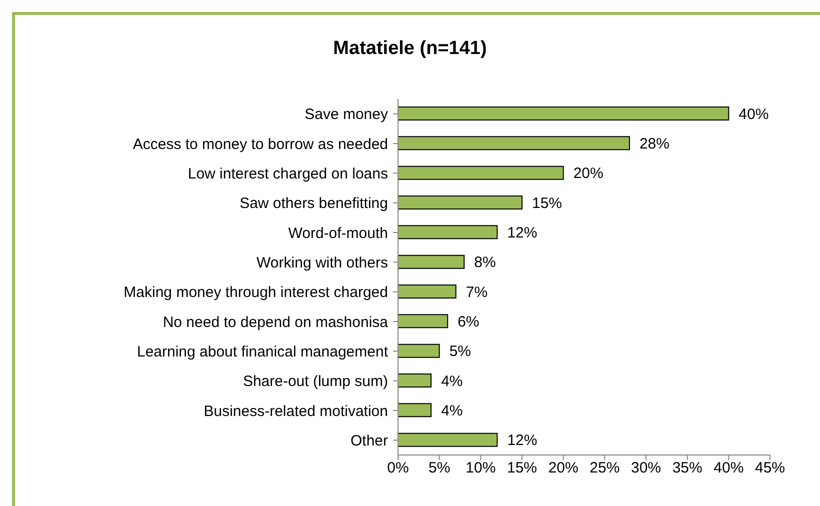 This screenshot has height=506, width=820. What do you see at coordinates (256, 293) in the screenshot?
I see `y-tick-label: Making money through interest charged` at bounding box center [256, 293].